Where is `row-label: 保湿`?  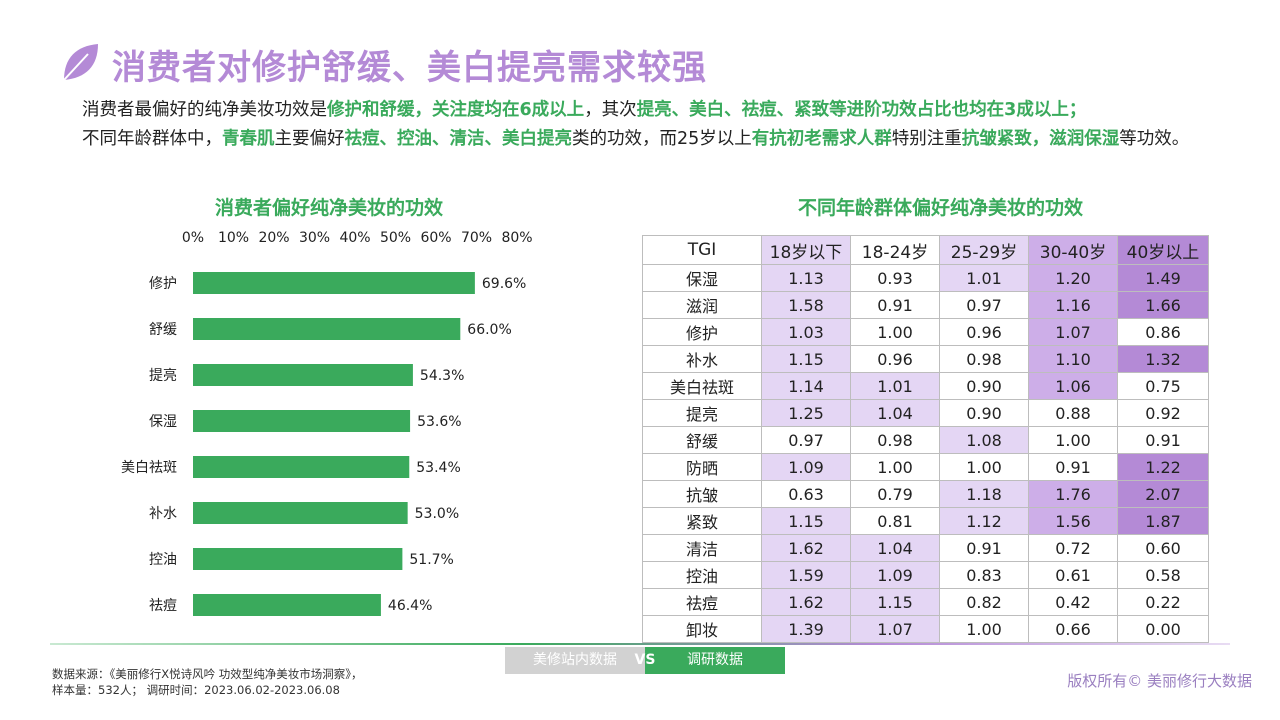 row-label: 保湿 is located at coordinates (702, 278).